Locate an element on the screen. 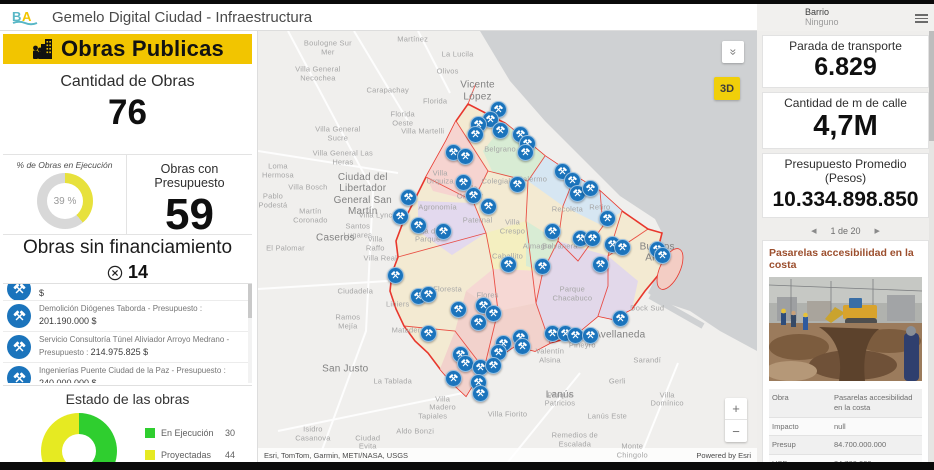  legend-label: En Ejecución is located at coordinates (187, 433).